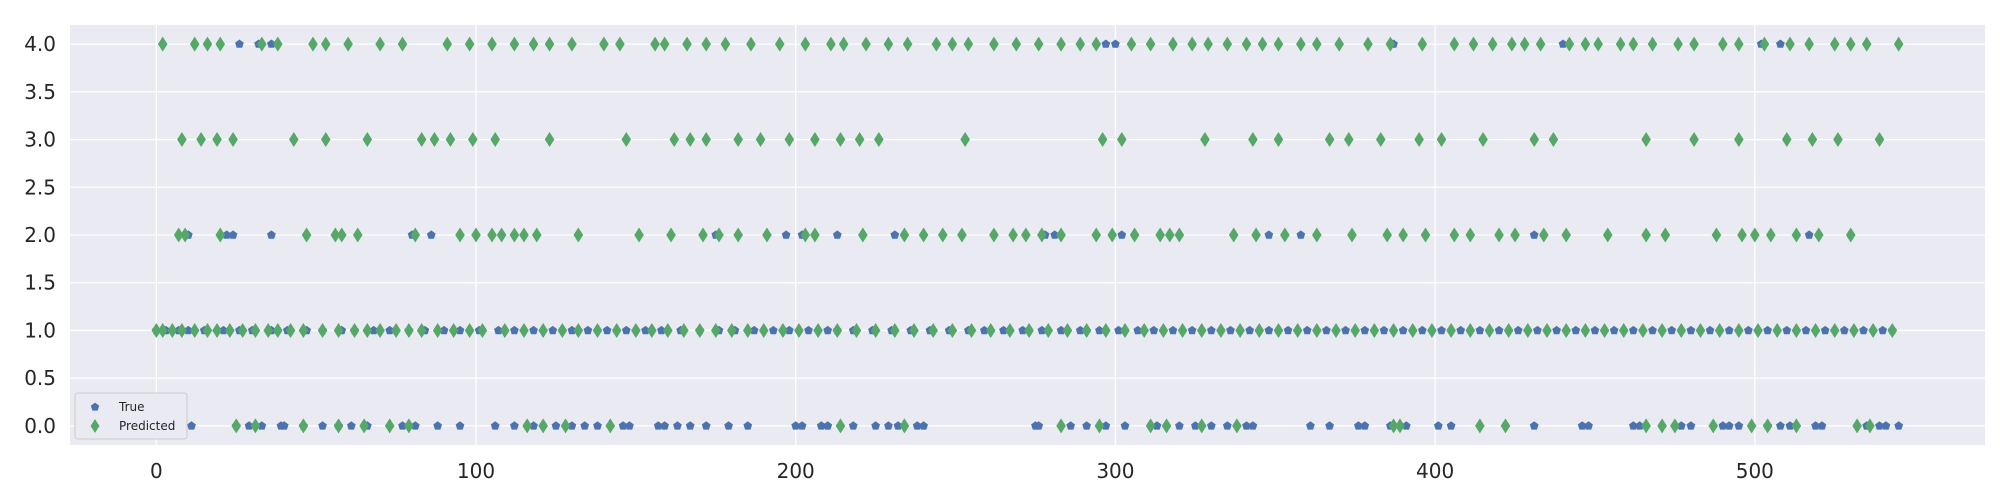 This screenshot has width=2000, height=500. Describe the element at coordinates (40, 140) in the screenshot. I see `y-tick-label: 3.0` at that location.